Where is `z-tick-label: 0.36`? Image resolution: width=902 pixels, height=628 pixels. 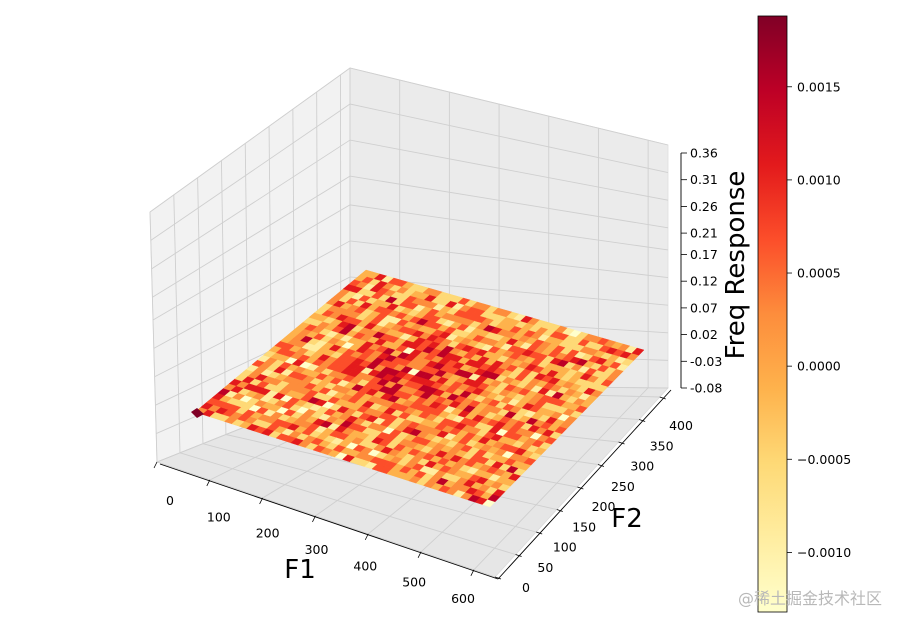
z-tick-label: 0.36 is located at coordinates (704, 153).